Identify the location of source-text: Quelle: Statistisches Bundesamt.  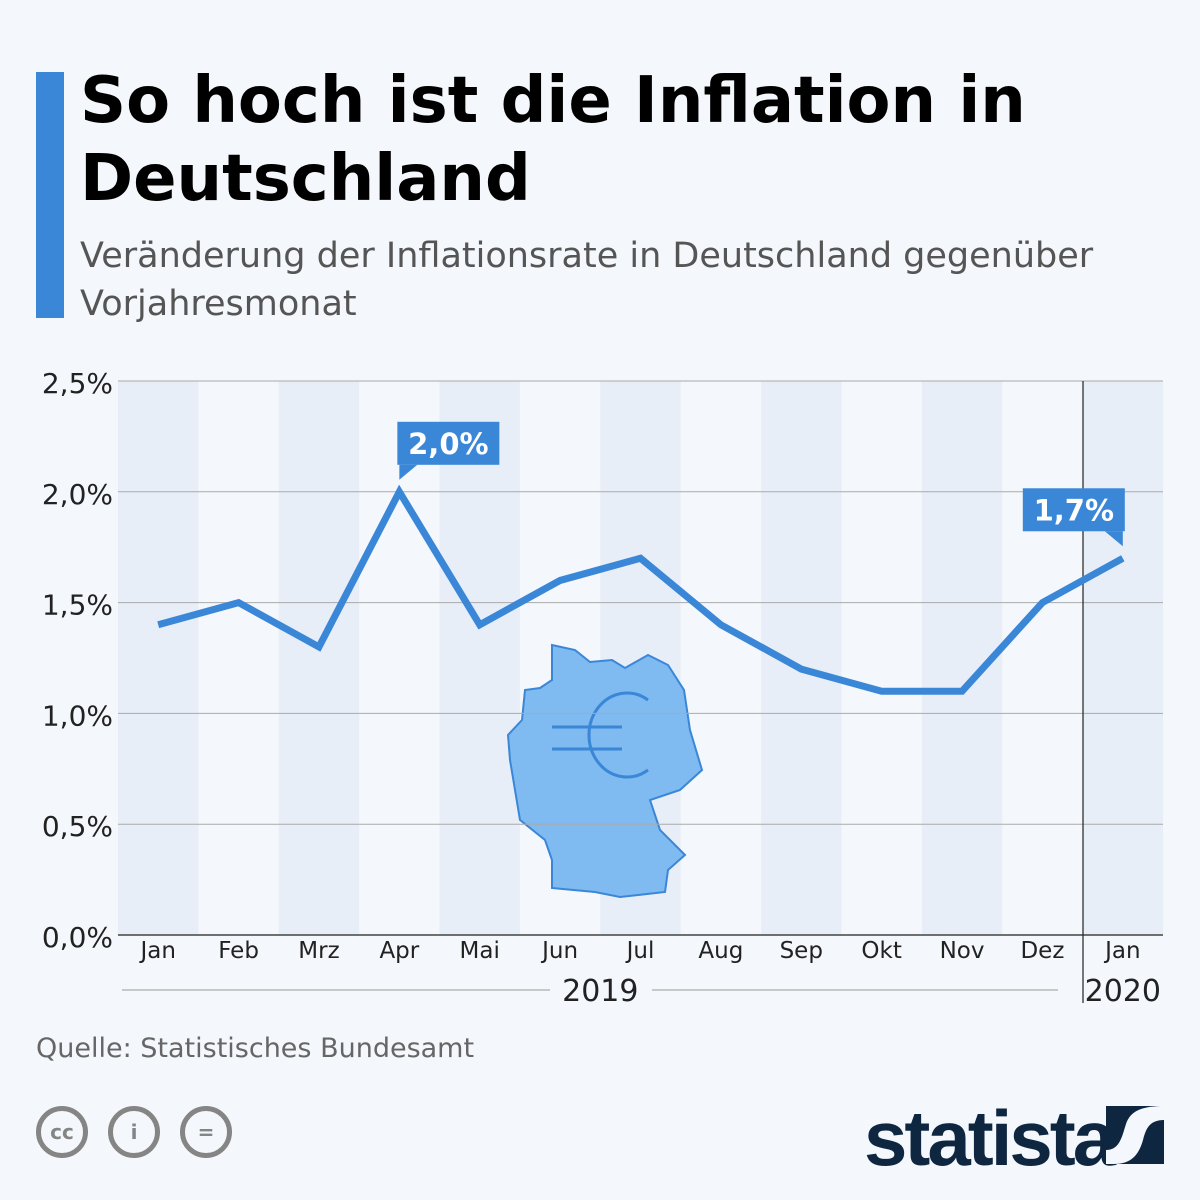
(255, 1048).